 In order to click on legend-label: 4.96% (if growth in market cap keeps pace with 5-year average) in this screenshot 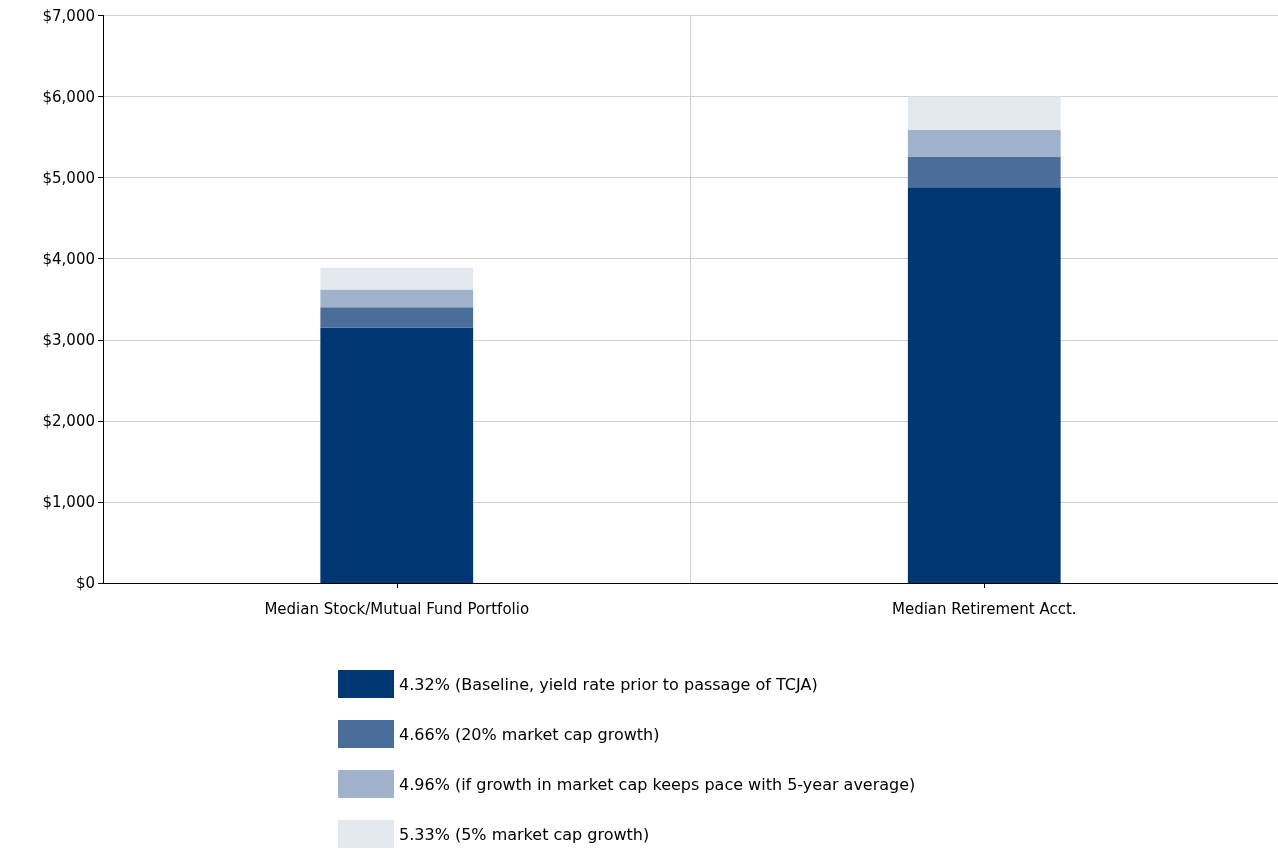, I will do `click(657, 784)`.